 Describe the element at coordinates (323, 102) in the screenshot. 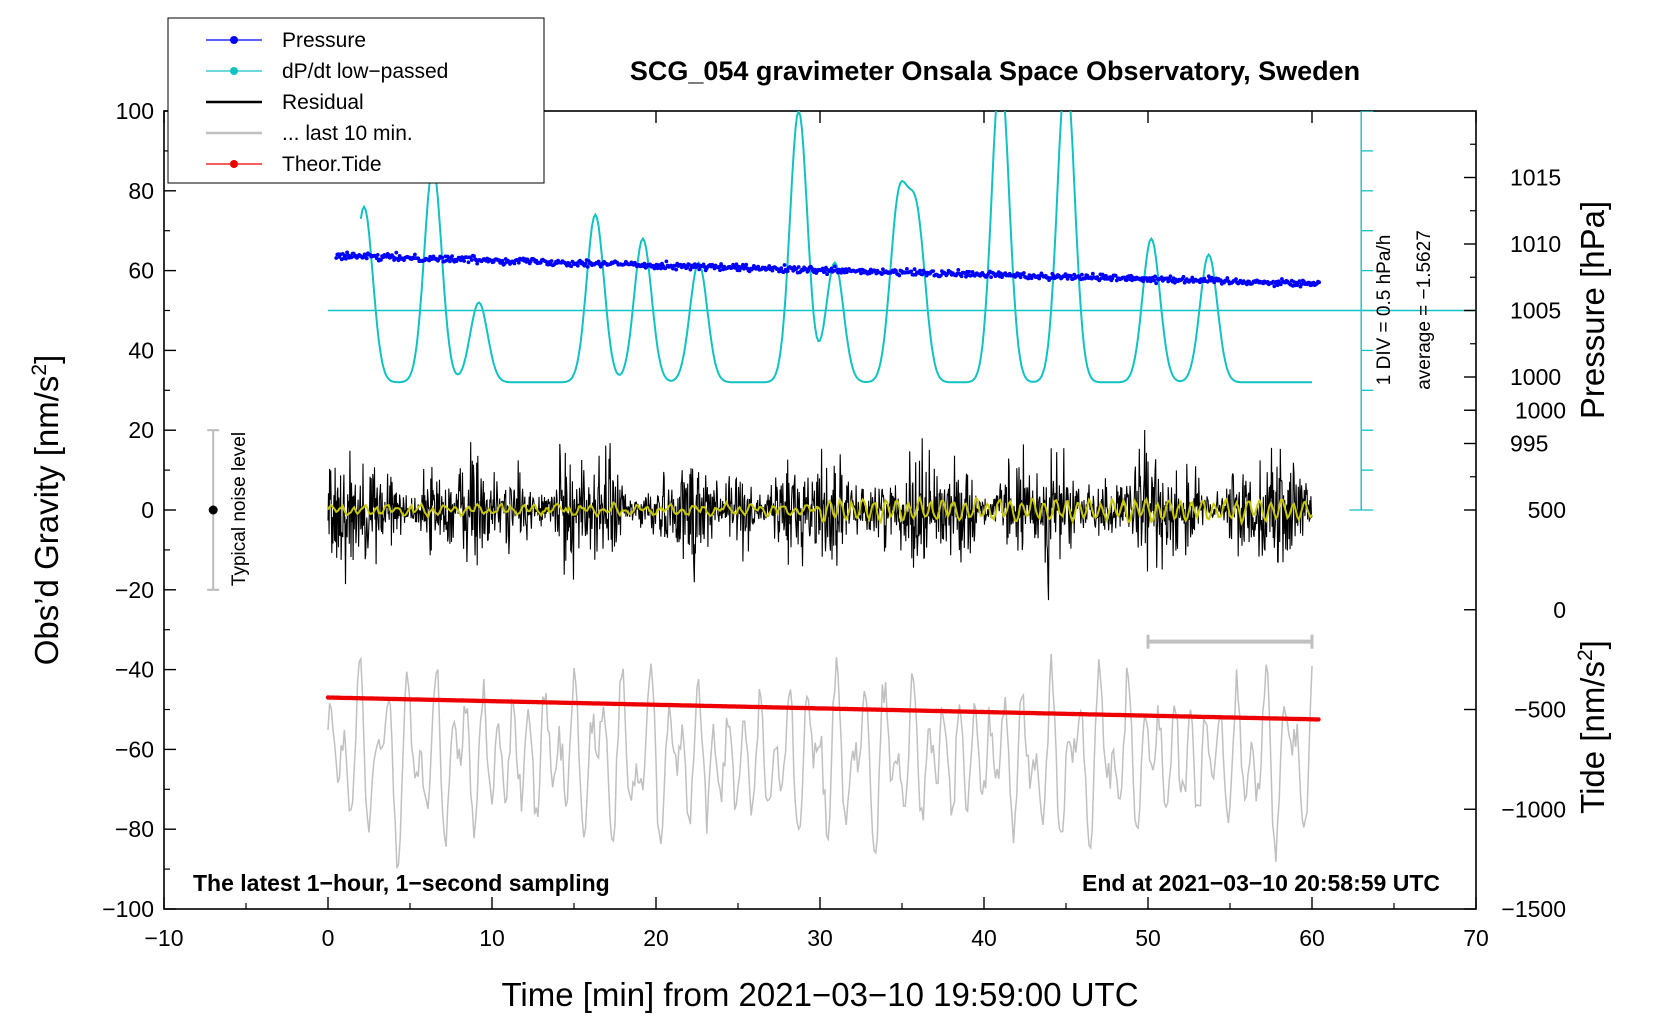

I see `legend-label: Residual` at that location.